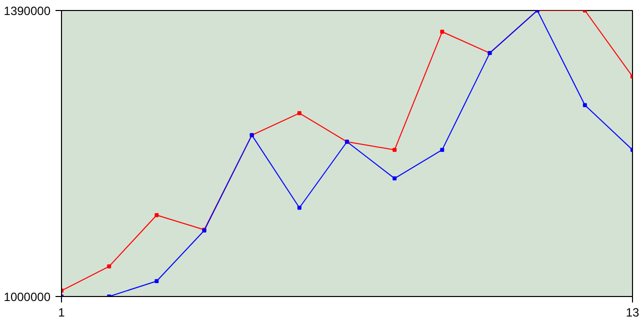 This screenshot has width=640, height=320. I want to click on y-tick-label: 1390000, so click(27, 11).